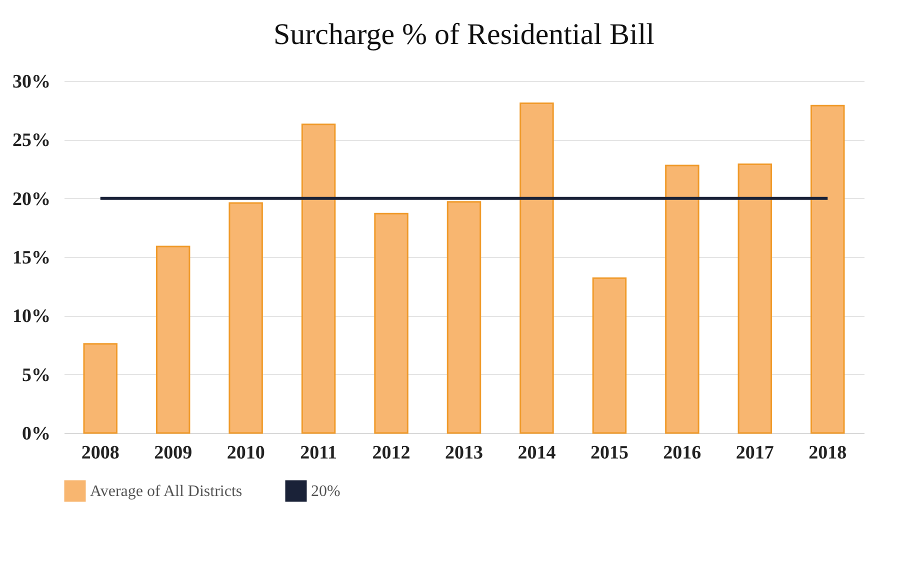 This screenshot has width=920, height=565. I want to click on x-tick-label: 2017, so click(755, 453).